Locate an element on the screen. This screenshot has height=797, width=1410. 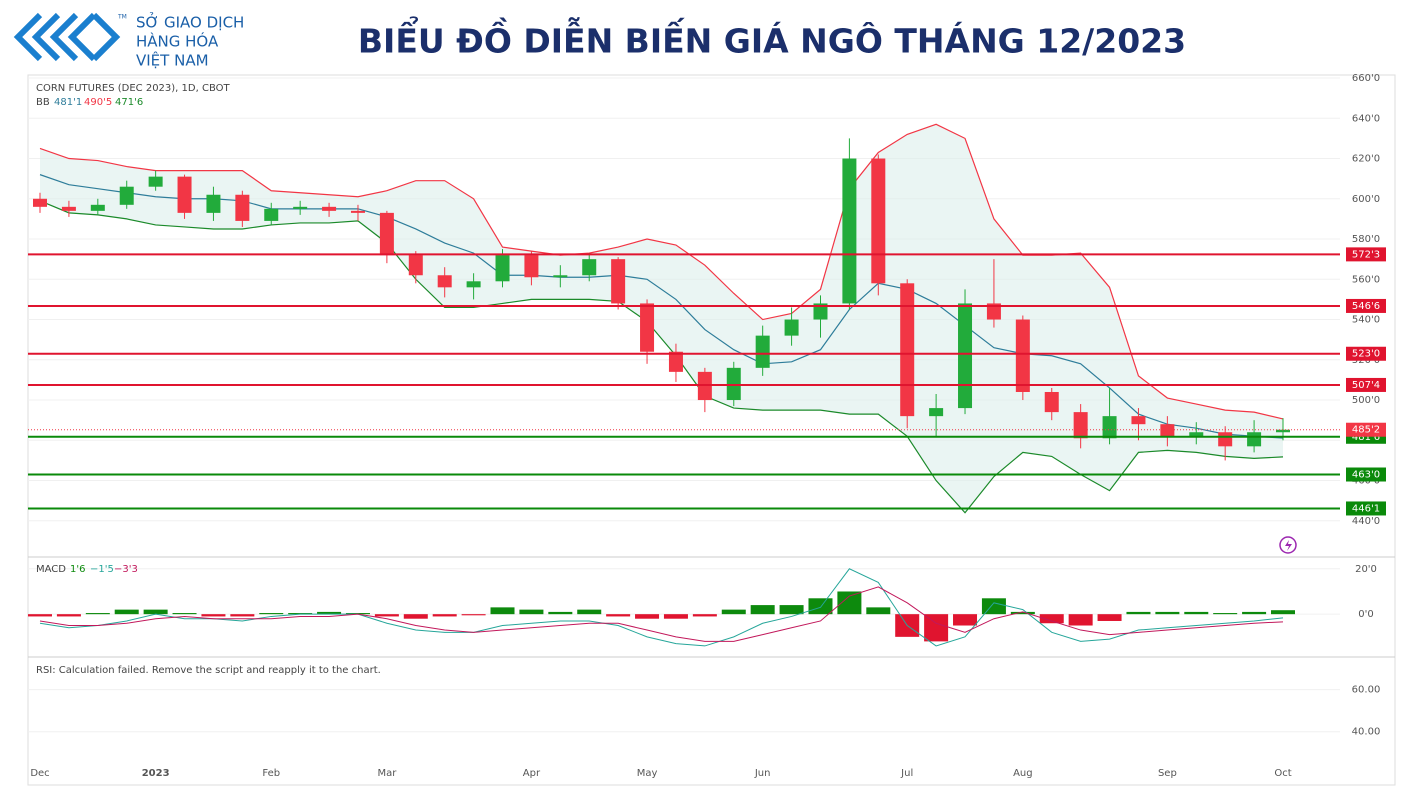
logo-tm: TM is located at coordinates (122, 17).